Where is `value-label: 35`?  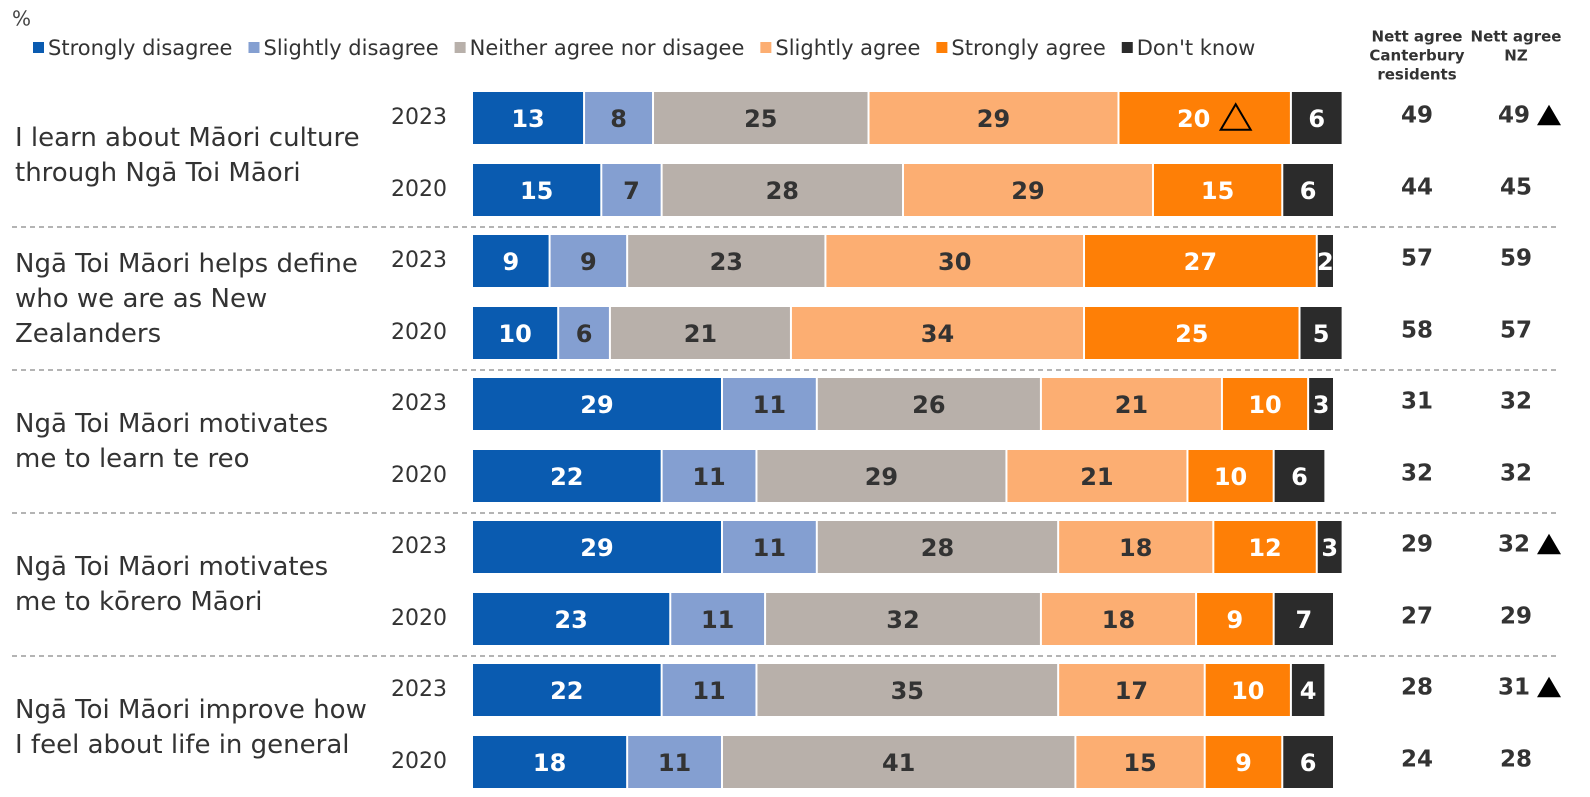 value-label: 35 is located at coordinates (907, 691).